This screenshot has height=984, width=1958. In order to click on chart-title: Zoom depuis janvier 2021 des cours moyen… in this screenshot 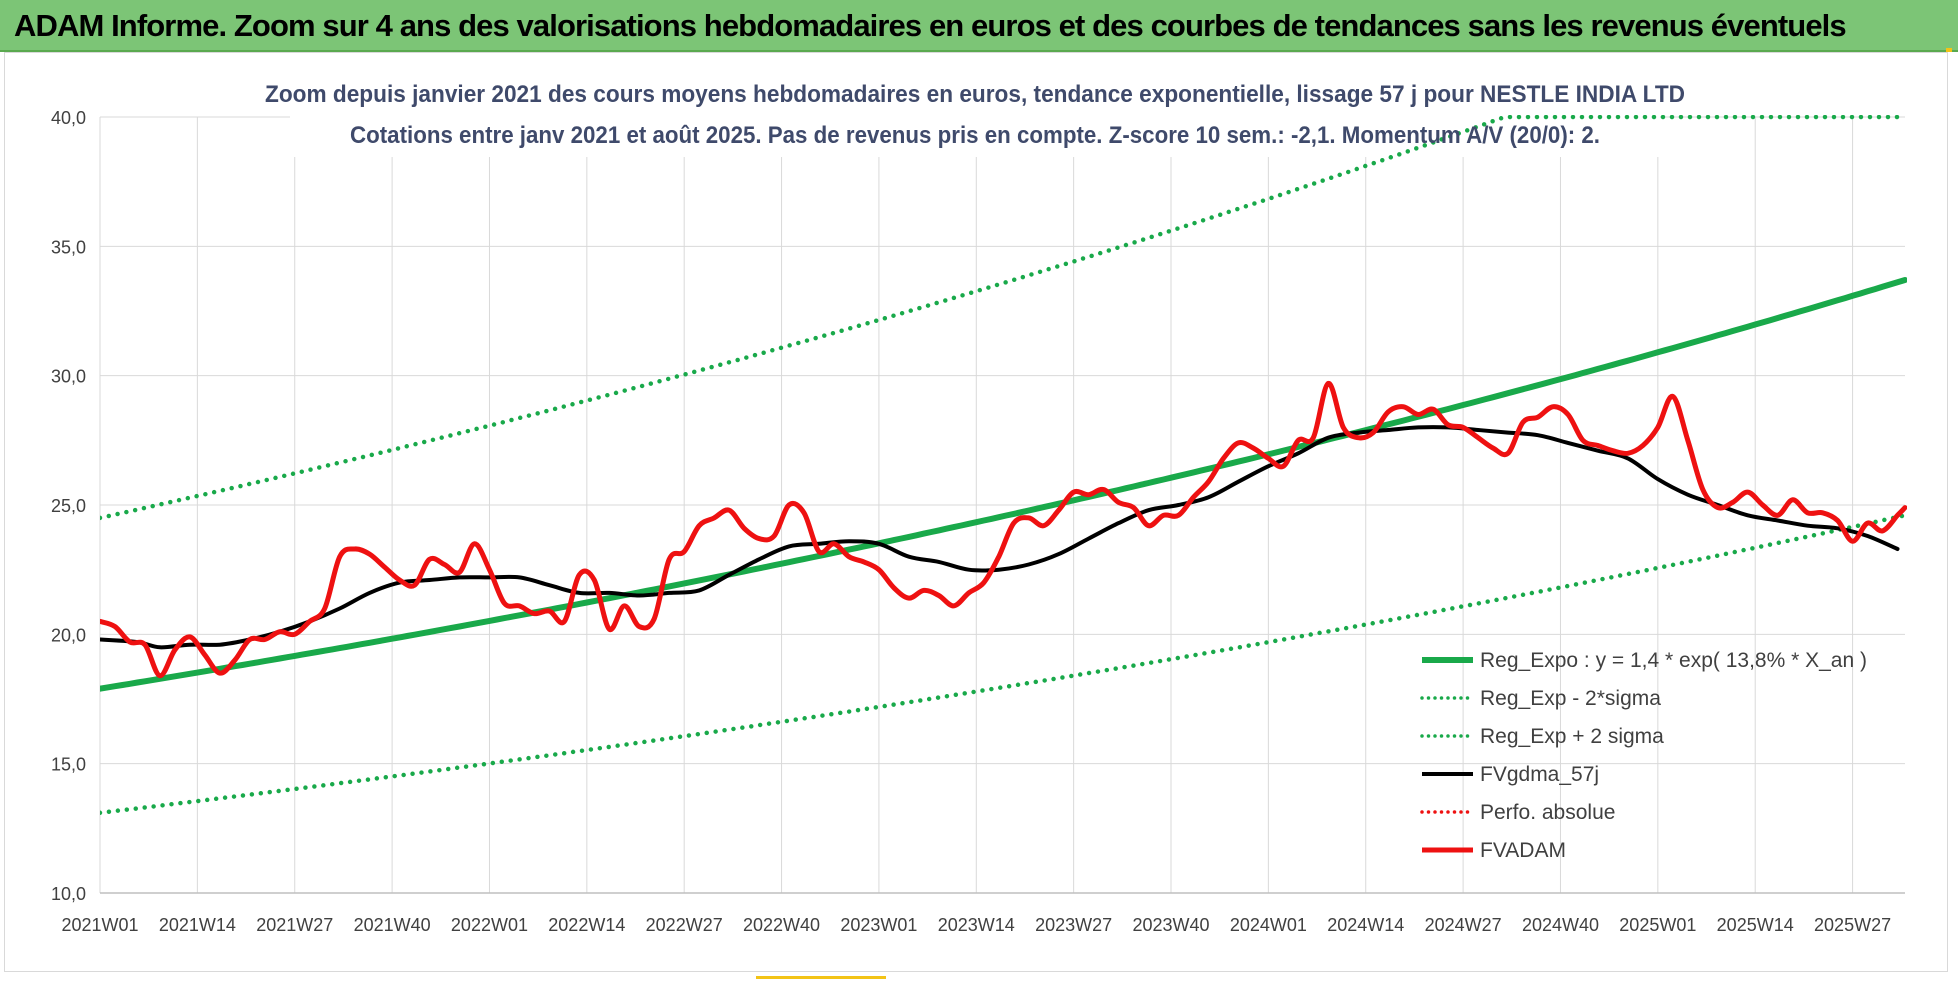, I will do `click(975, 94)`.